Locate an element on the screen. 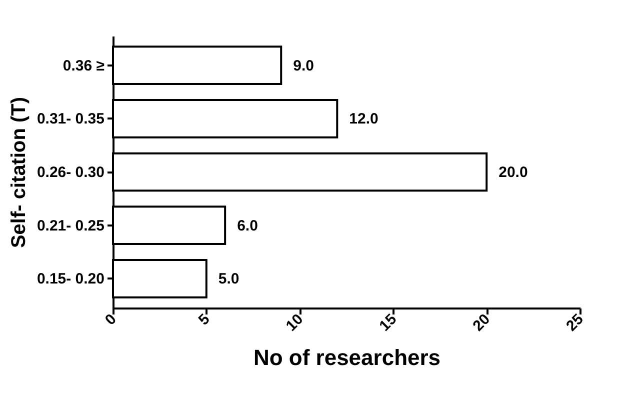  y-tick-label: 0.21- 0.25 is located at coordinates (70, 225).